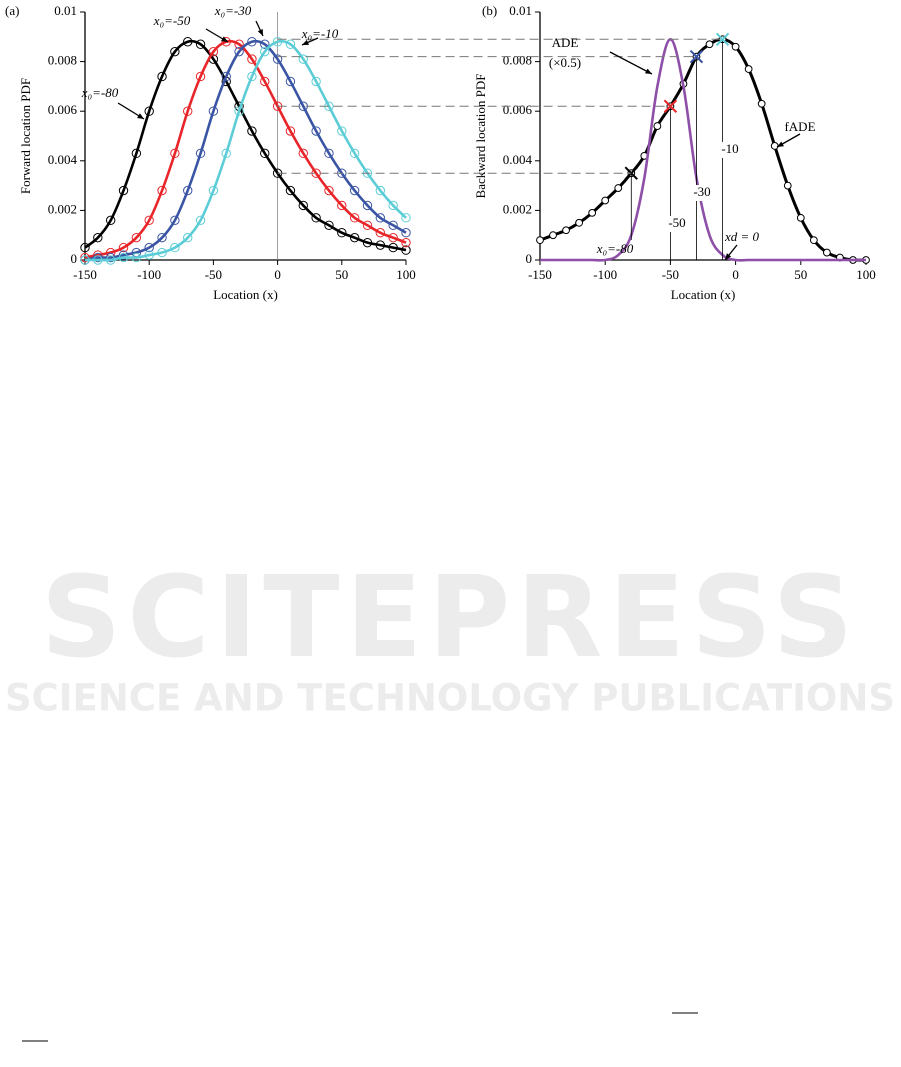 This screenshot has width=901, height=1067. I want to click on x-tick-label: -50, so click(670, 274).